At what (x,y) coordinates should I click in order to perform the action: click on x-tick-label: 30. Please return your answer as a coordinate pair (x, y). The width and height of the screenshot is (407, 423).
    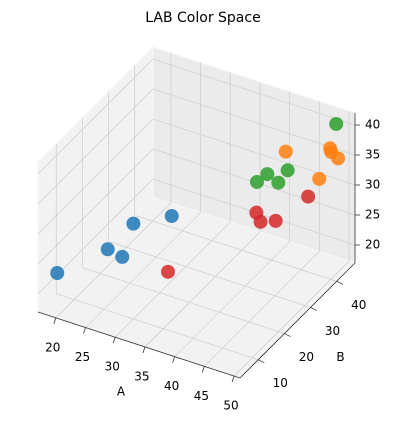
    Looking at the image, I should click on (112, 367).